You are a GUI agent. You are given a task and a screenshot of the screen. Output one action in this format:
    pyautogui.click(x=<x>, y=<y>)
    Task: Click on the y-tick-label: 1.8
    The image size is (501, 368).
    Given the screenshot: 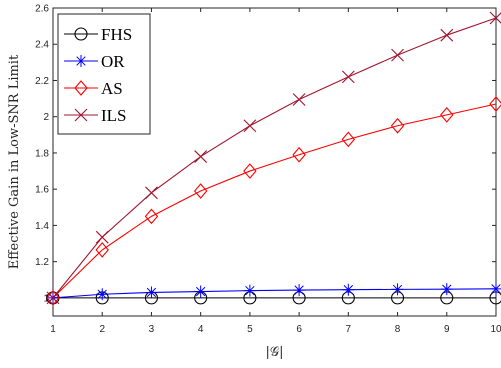 What is the action you would take?
    pyautogui.click(x=42, y=153)
    